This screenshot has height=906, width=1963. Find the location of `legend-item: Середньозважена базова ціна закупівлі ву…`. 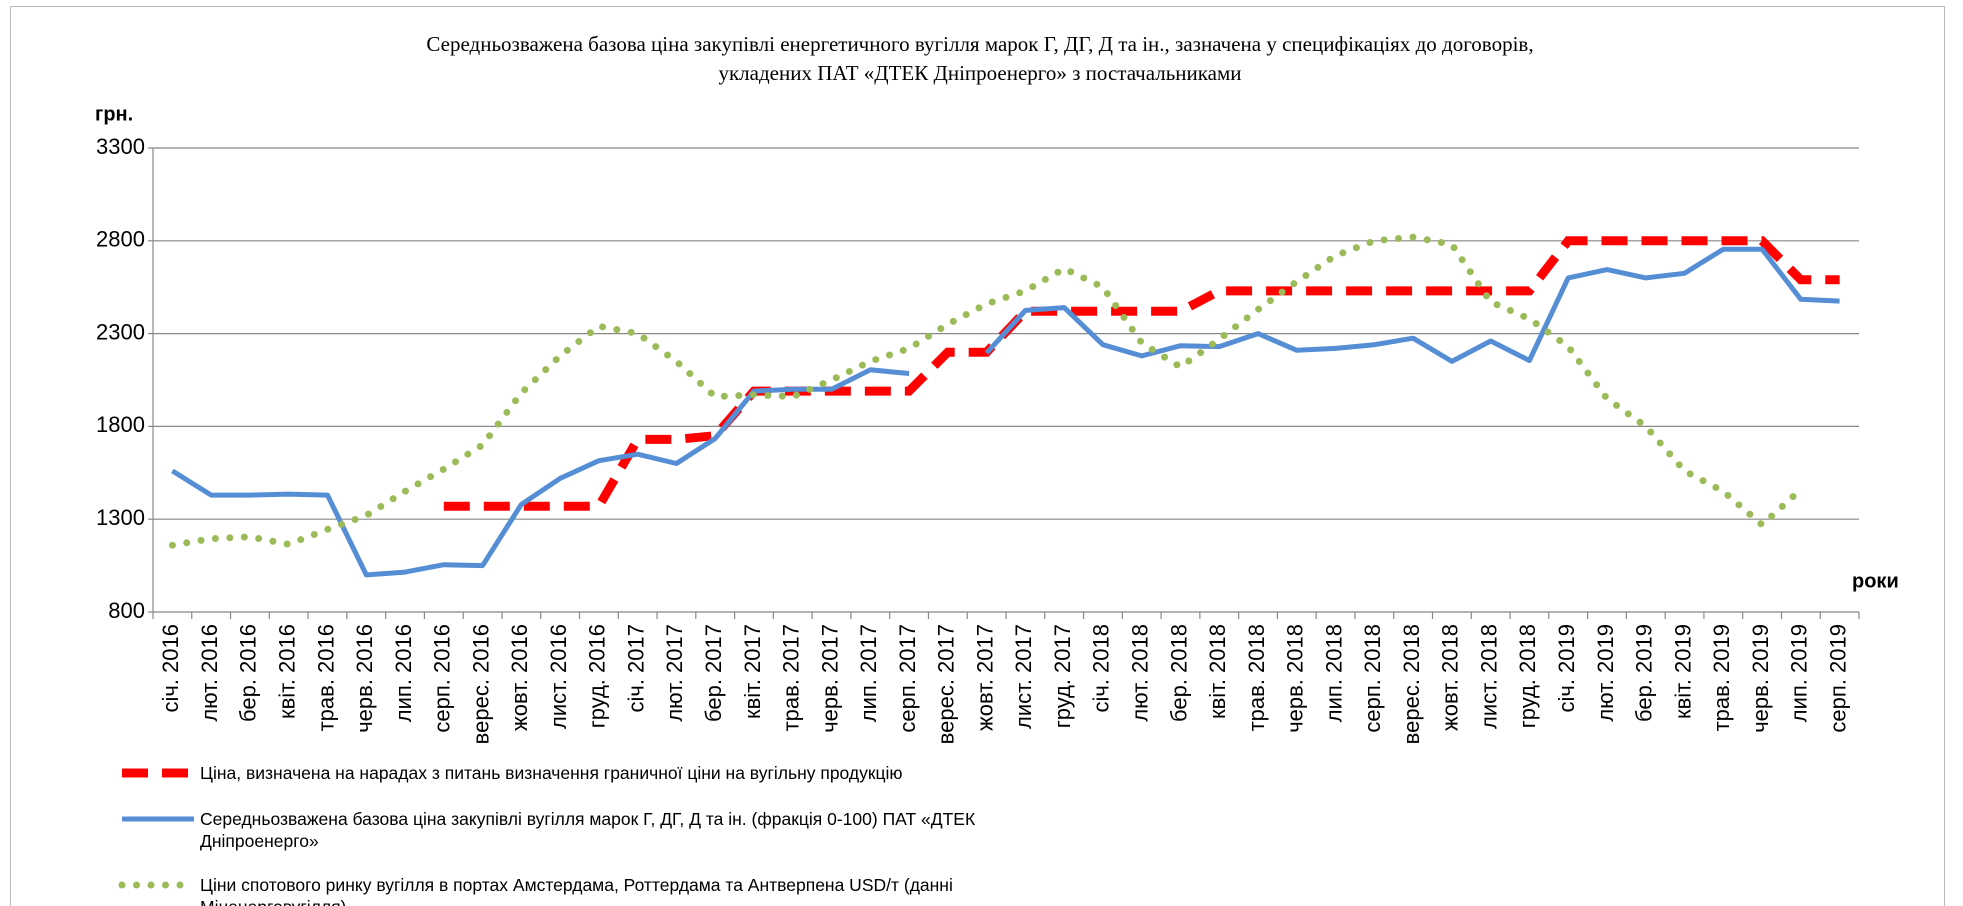

legend-item: Середньозважена базова ціна закупівлі ву… is located at coordinates (618, 830).